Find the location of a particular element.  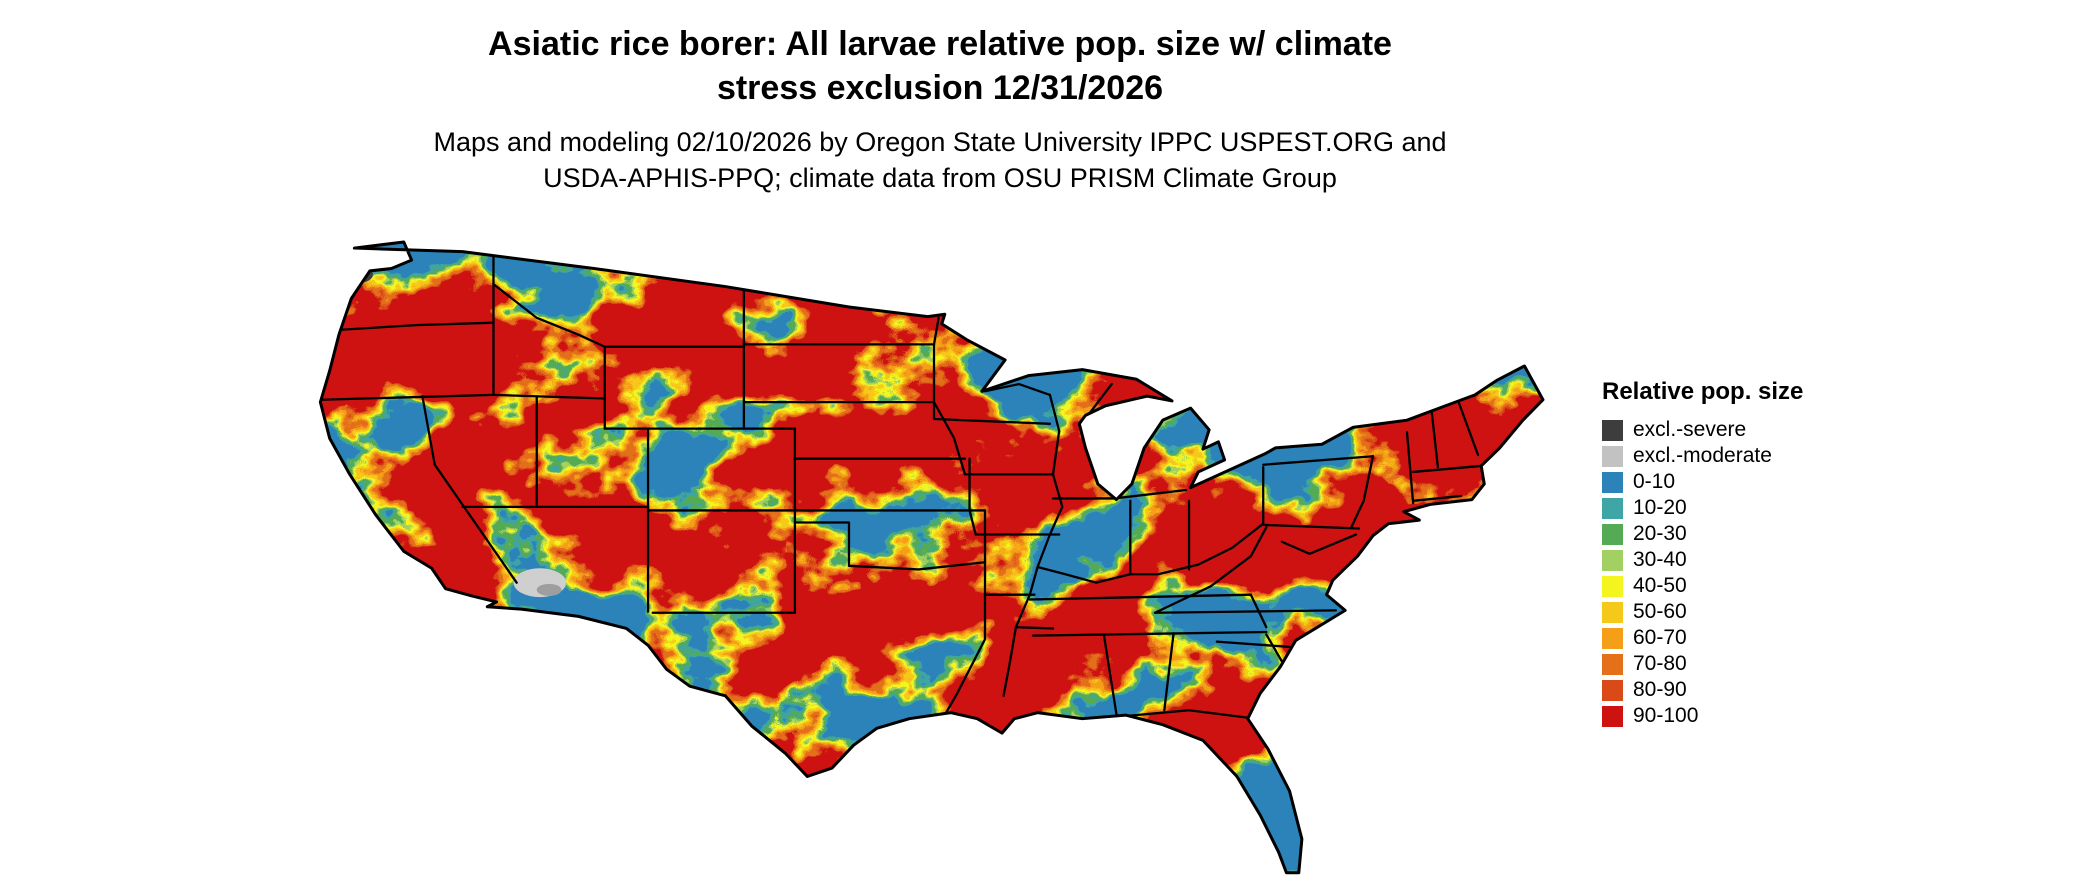

legend-title: Relative pop. size is located at coordinates (1703, 391).